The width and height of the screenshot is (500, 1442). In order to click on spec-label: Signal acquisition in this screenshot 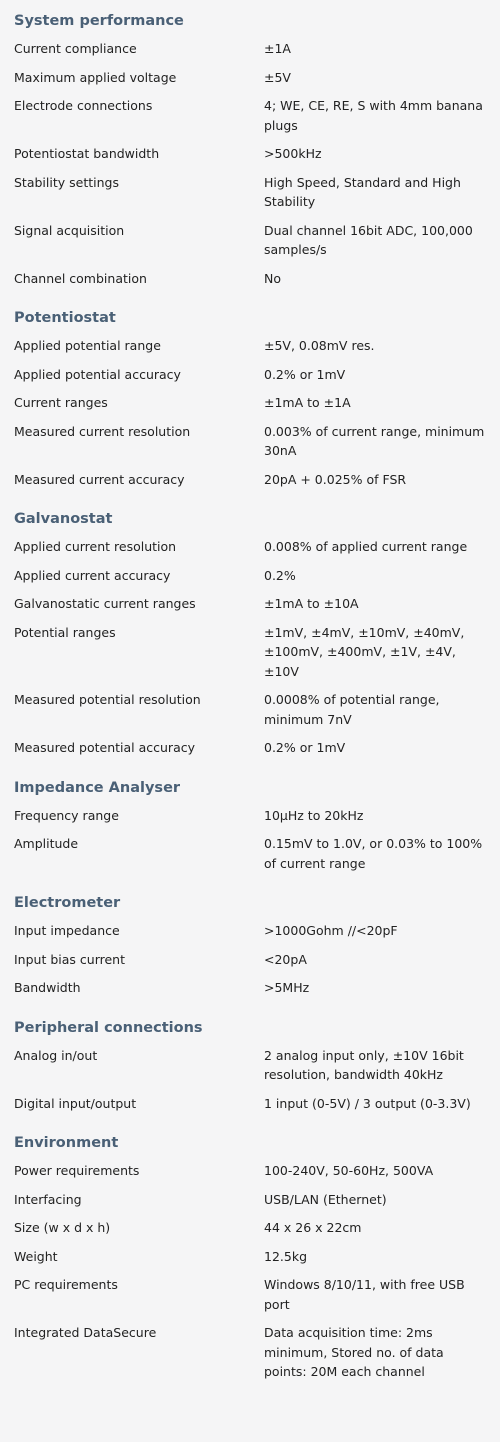, I will do `click(69, 230)`.